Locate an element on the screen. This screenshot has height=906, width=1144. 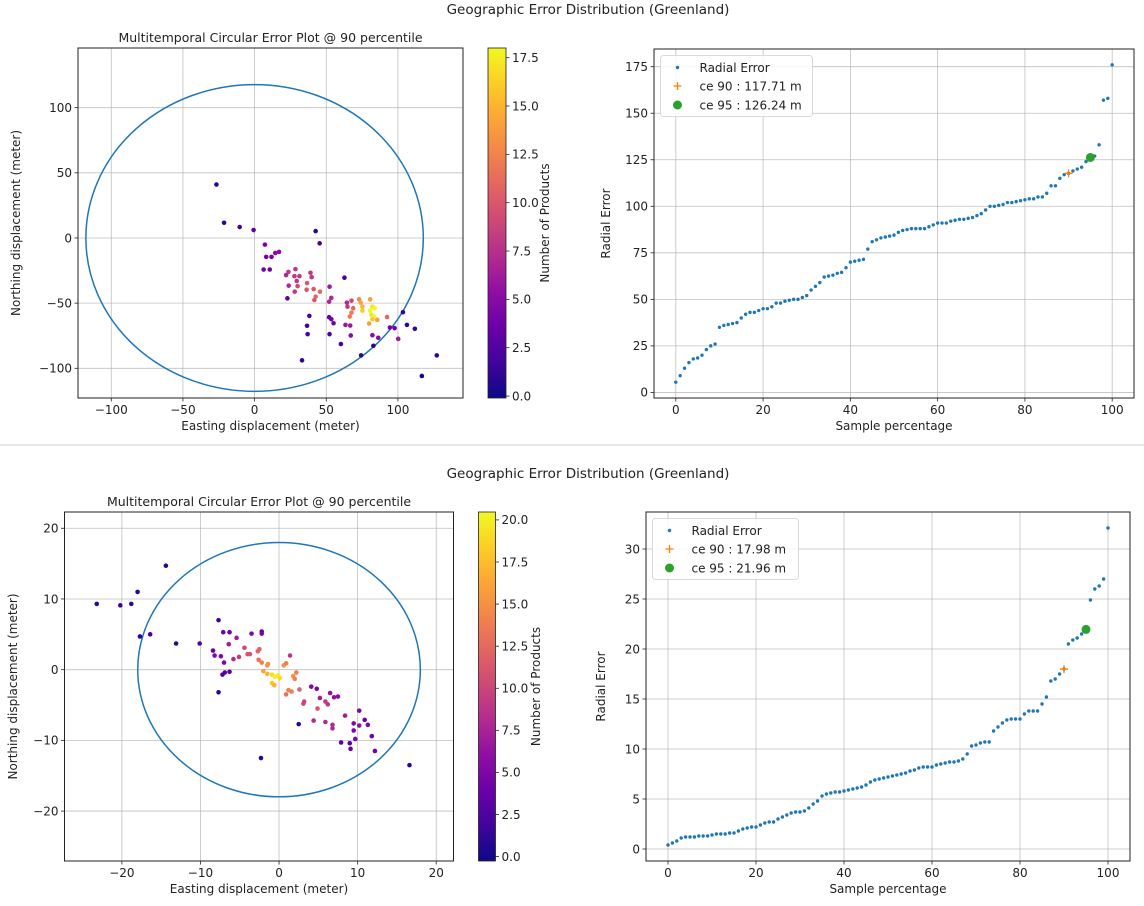
colorbar-label: Number of Products is located at coordinates (545, 222).